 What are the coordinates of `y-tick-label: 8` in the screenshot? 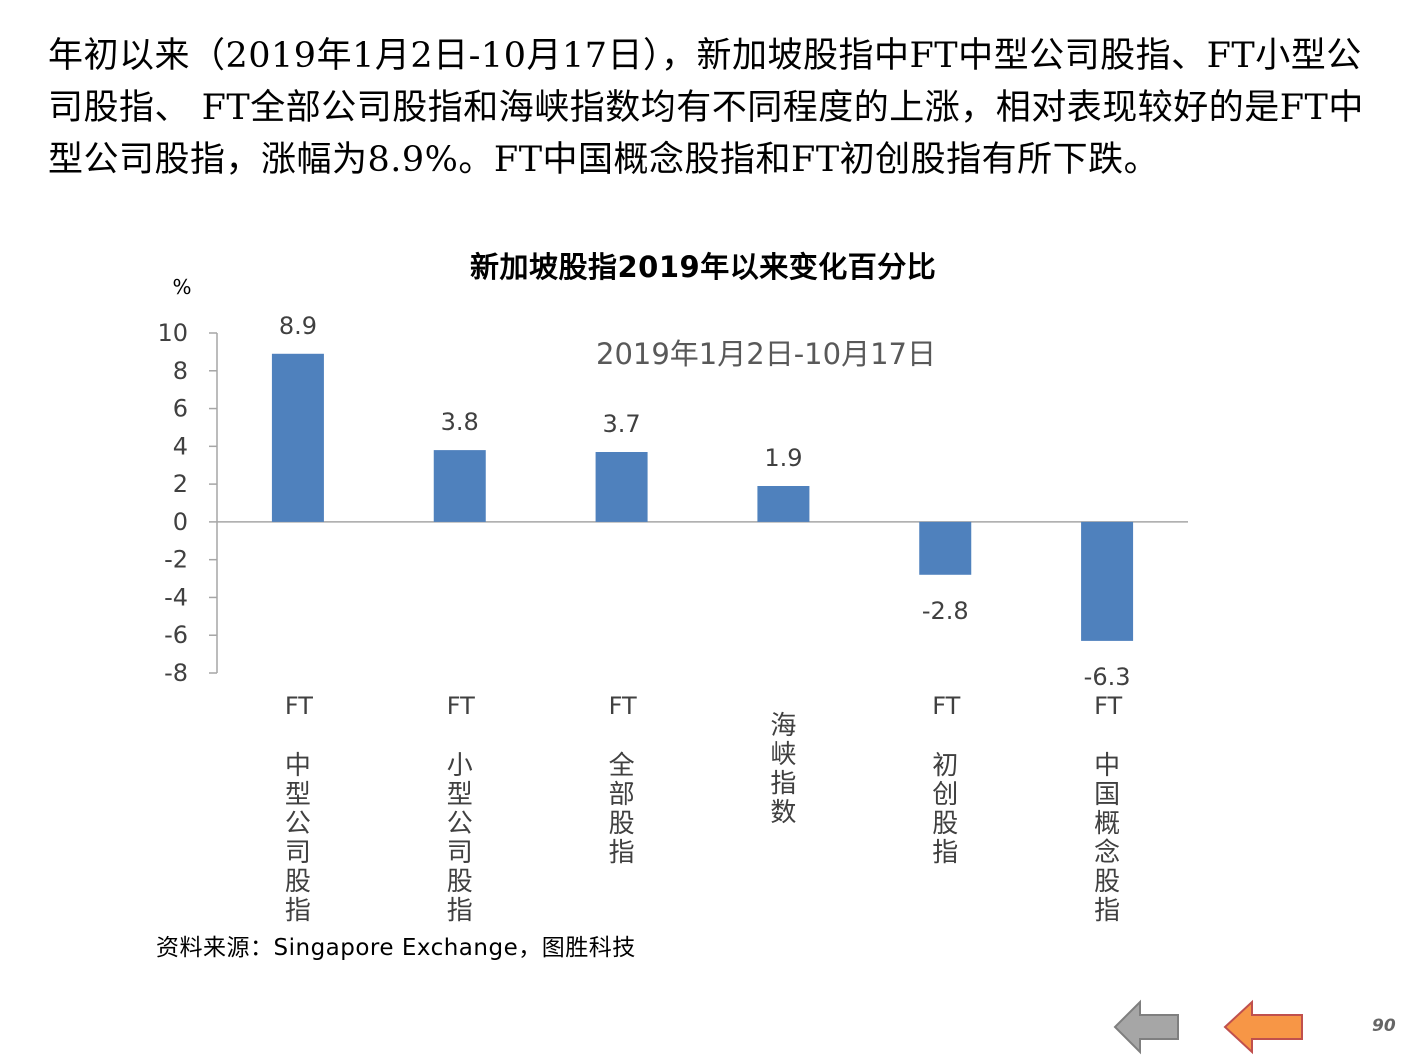 It's located at (180, 371).